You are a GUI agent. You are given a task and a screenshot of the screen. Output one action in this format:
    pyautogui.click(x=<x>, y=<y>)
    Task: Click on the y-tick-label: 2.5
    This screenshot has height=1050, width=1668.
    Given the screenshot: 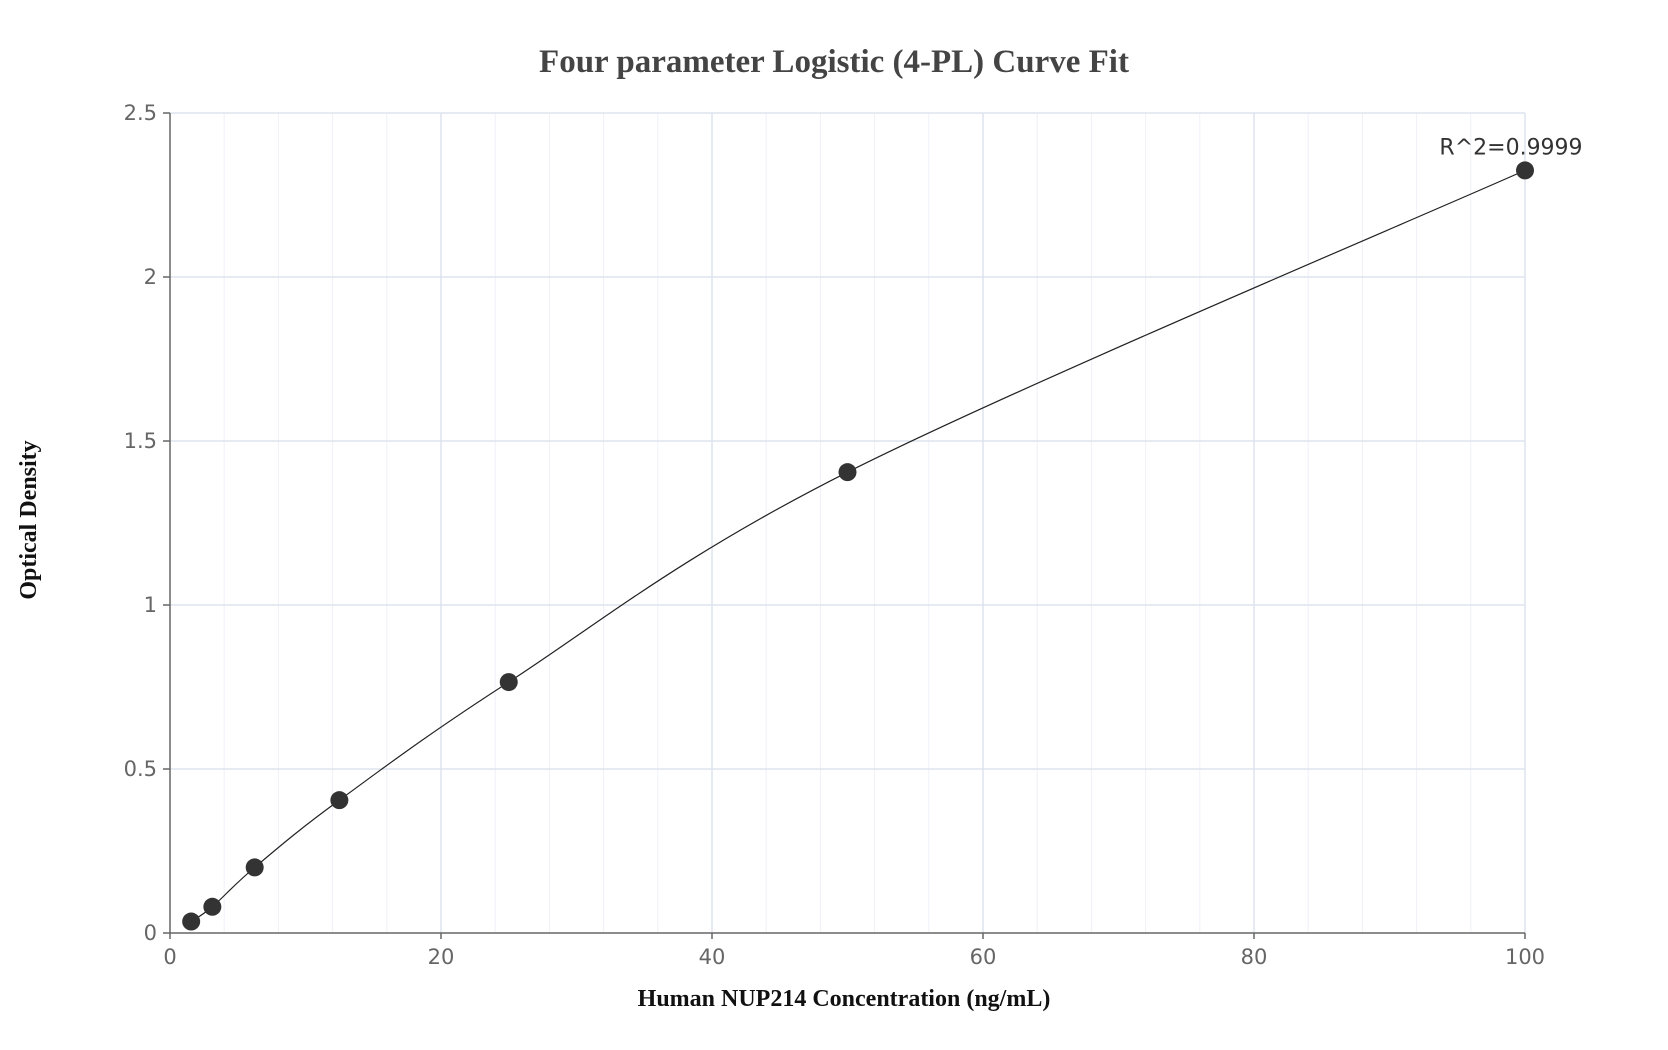 What is the action you would take?
    pyautogui.click(x=140, y=113)
    